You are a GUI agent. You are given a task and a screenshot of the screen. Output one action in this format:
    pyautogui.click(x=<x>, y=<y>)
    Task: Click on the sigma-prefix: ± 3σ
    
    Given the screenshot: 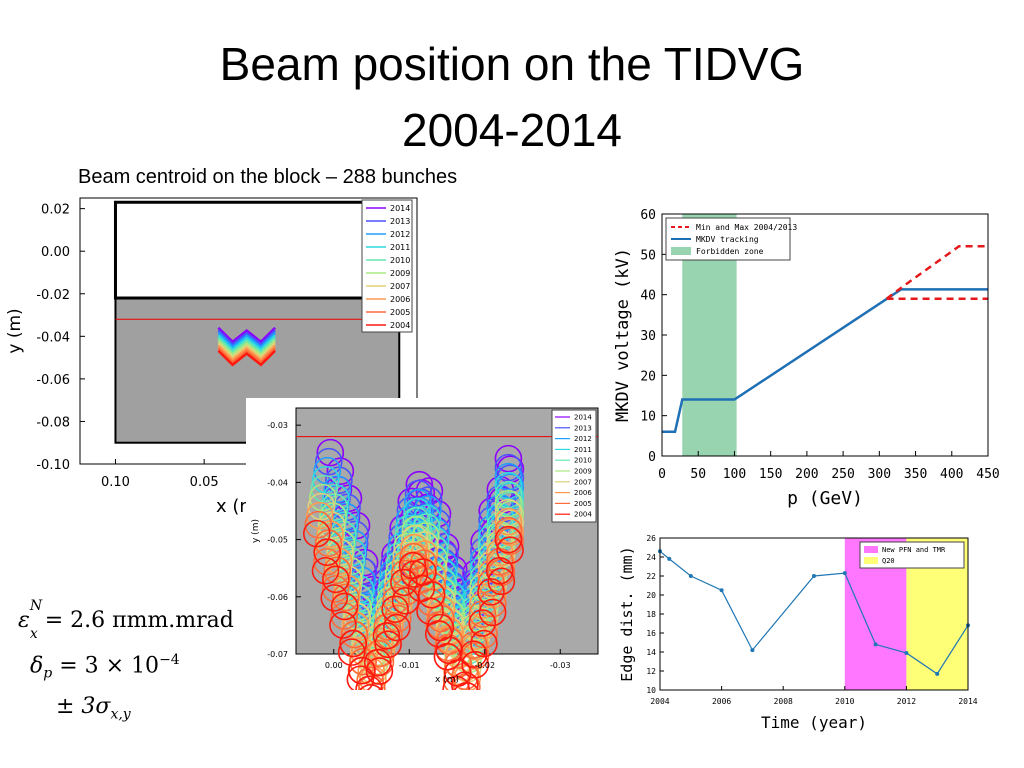 What is the action you would take?
    pyautogui.click(x=83, y=706)
    